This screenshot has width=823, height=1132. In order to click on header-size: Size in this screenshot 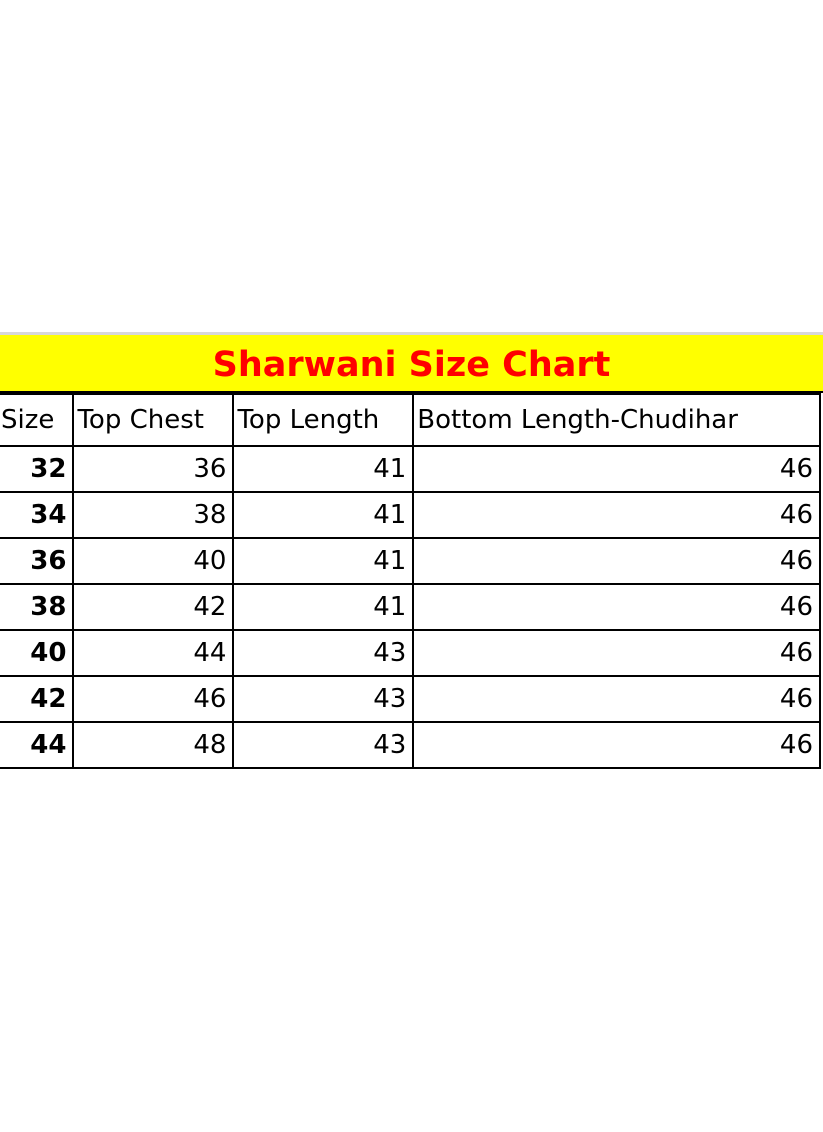, I will do `click(37, 420)`.